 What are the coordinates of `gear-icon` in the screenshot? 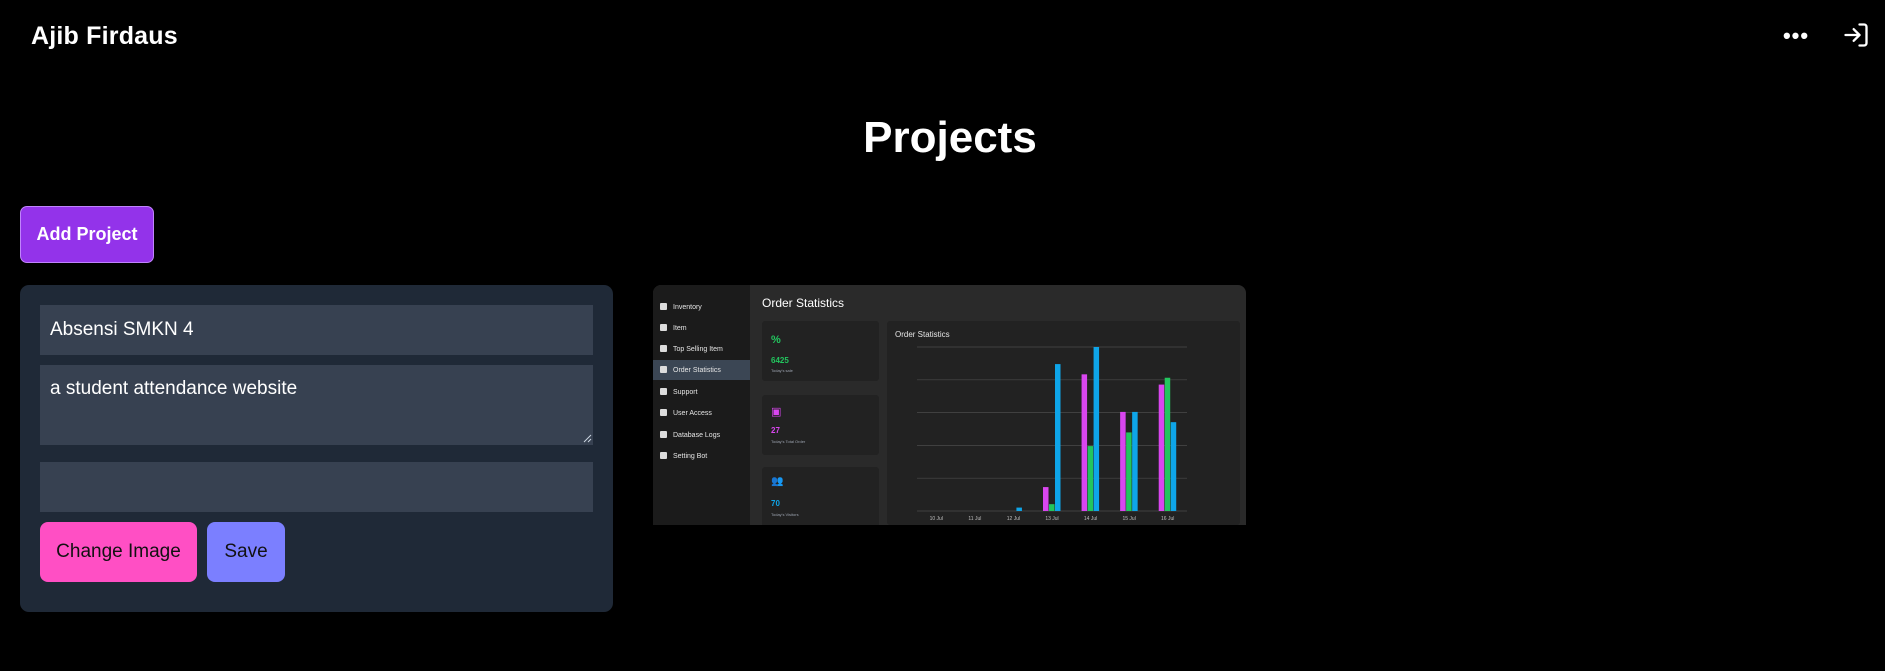 It's located at (663, 455).